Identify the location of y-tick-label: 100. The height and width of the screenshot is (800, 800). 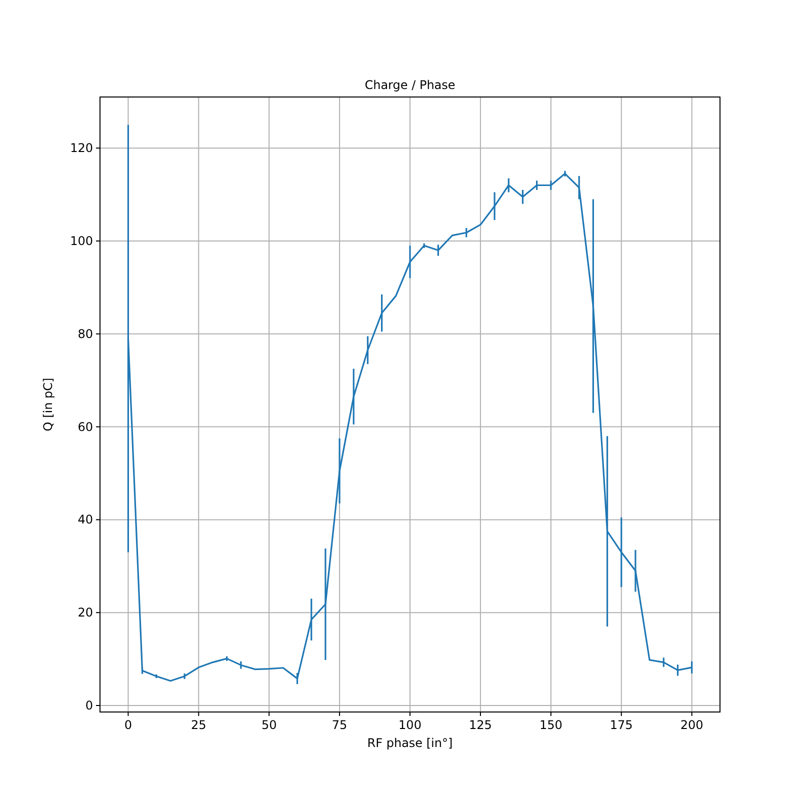
(81, 241).